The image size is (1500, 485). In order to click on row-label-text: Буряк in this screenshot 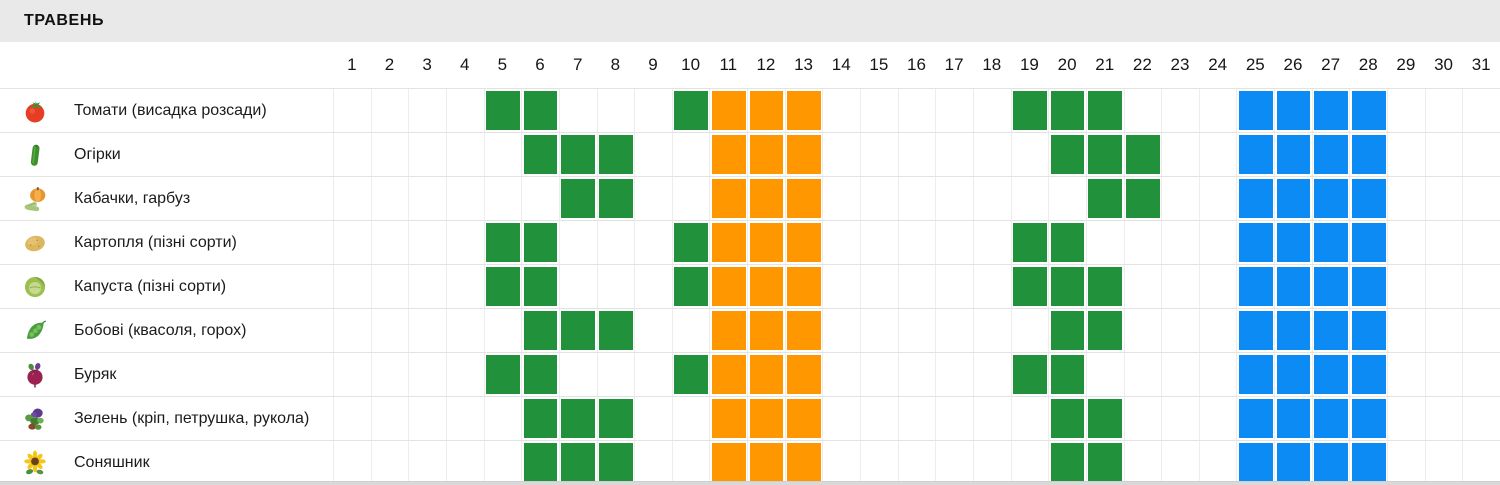, I will do `click(95, 374)`.